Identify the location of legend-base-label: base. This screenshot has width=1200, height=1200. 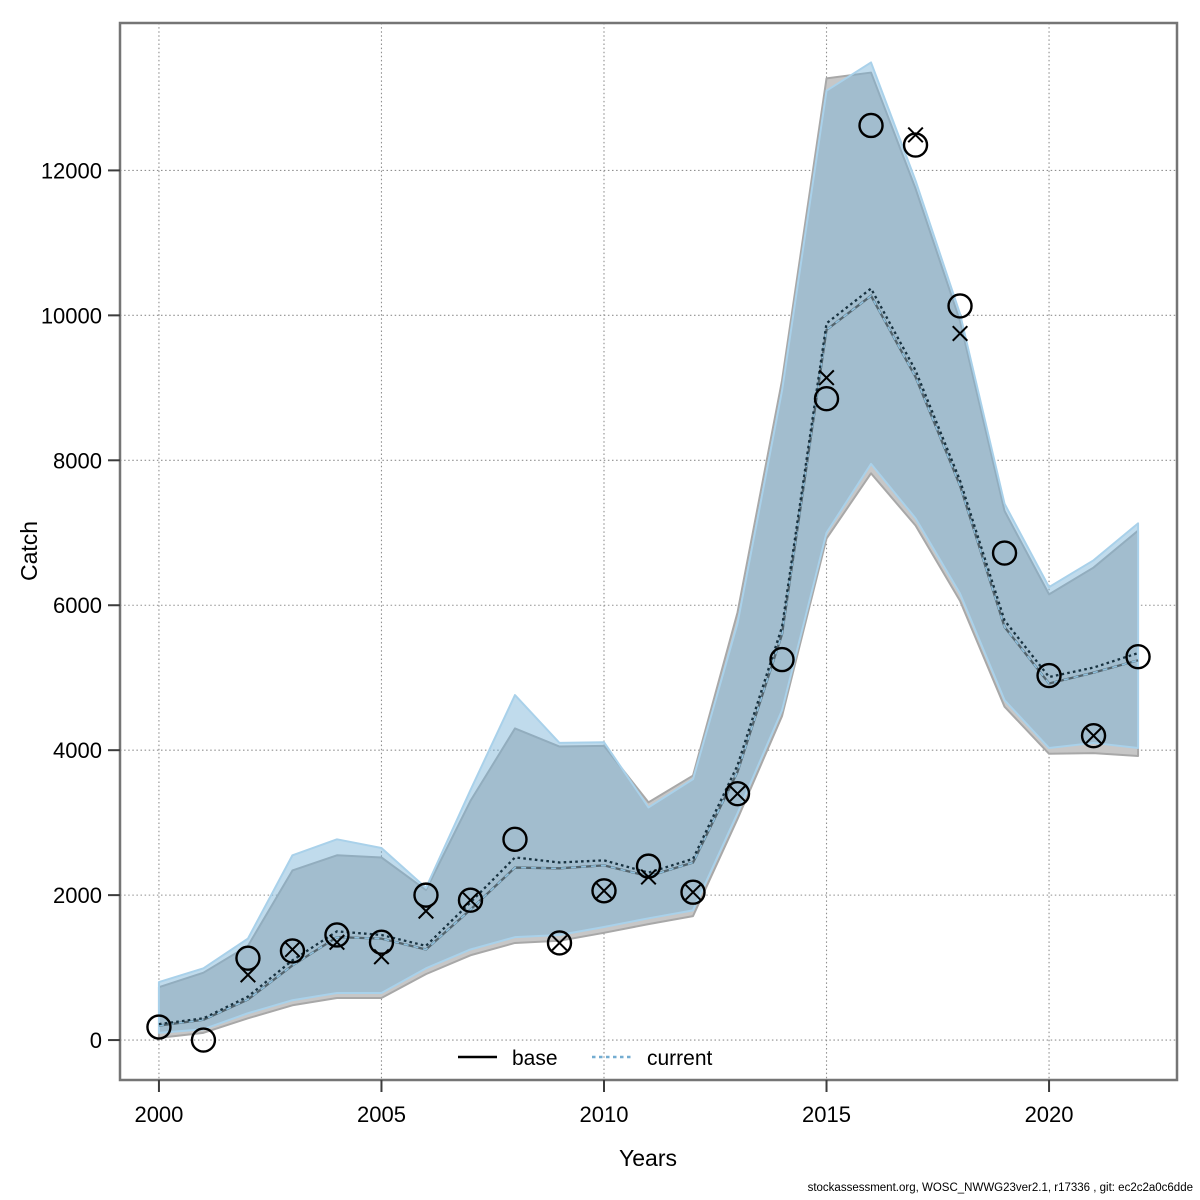
(535, 1058).